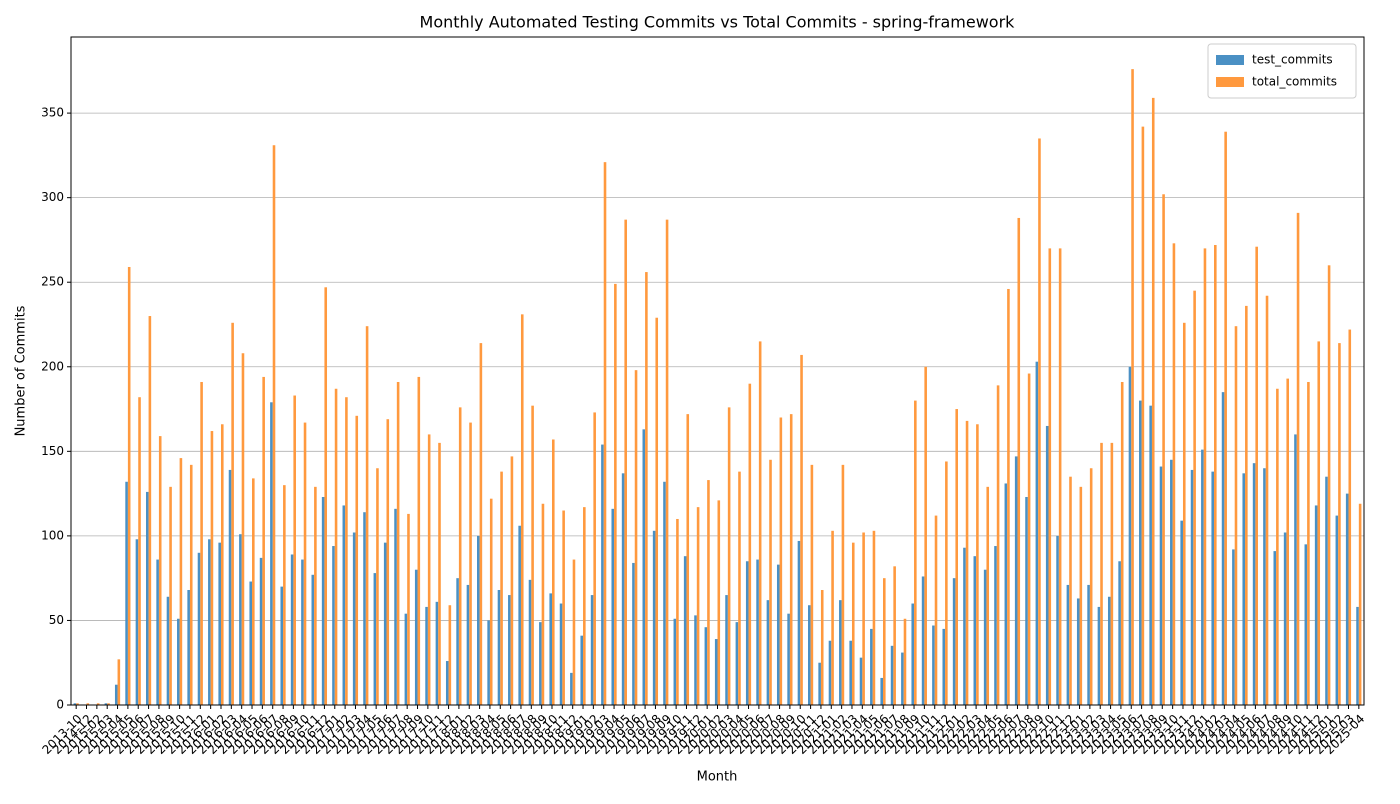 The image size is (1400, 804). I want to click on legend-box, so click(1282, 71).